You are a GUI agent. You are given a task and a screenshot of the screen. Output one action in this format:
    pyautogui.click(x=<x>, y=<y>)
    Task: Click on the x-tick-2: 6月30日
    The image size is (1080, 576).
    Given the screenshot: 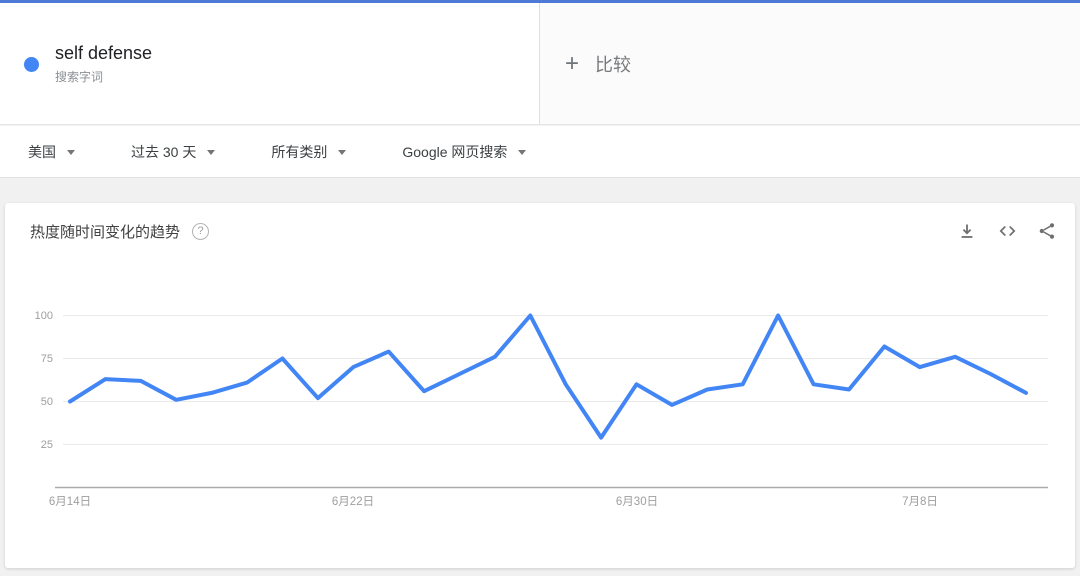 What is the action you would take?
    pyautogui.click(x=637, y=502)
    